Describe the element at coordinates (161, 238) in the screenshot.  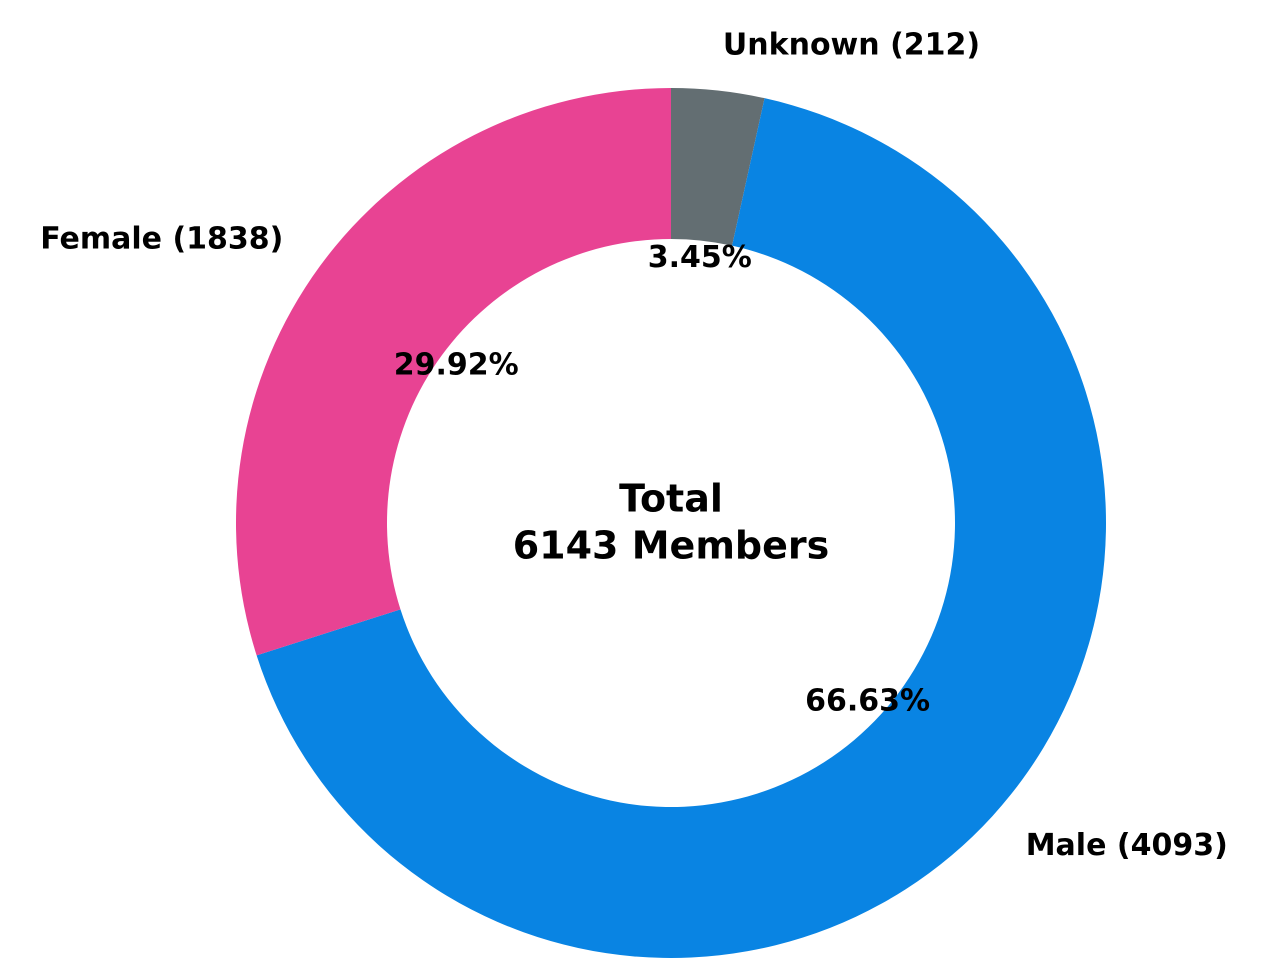
I see `slice-label: Female (1838)` at that location.